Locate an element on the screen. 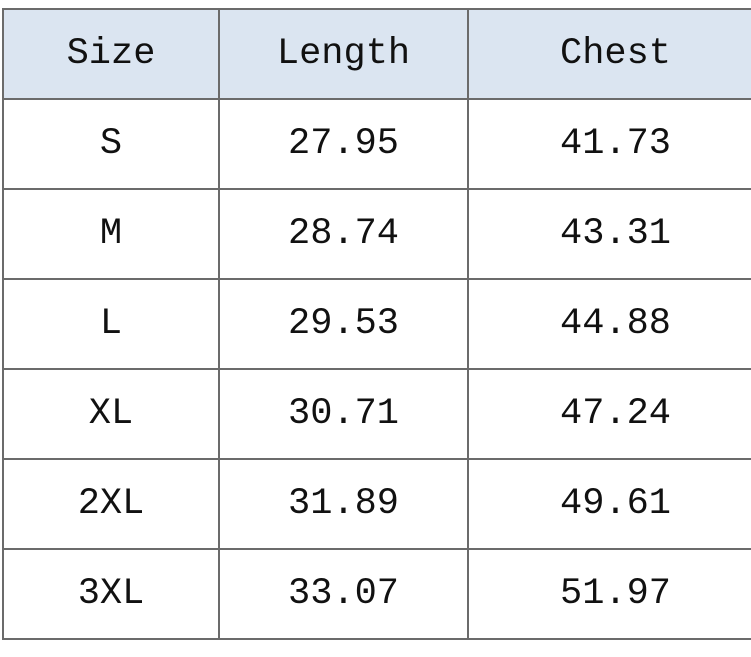 This screenshot has height=657, width=751. table-row: XL 30.71 47.24 is located at coordinates (376, 414).